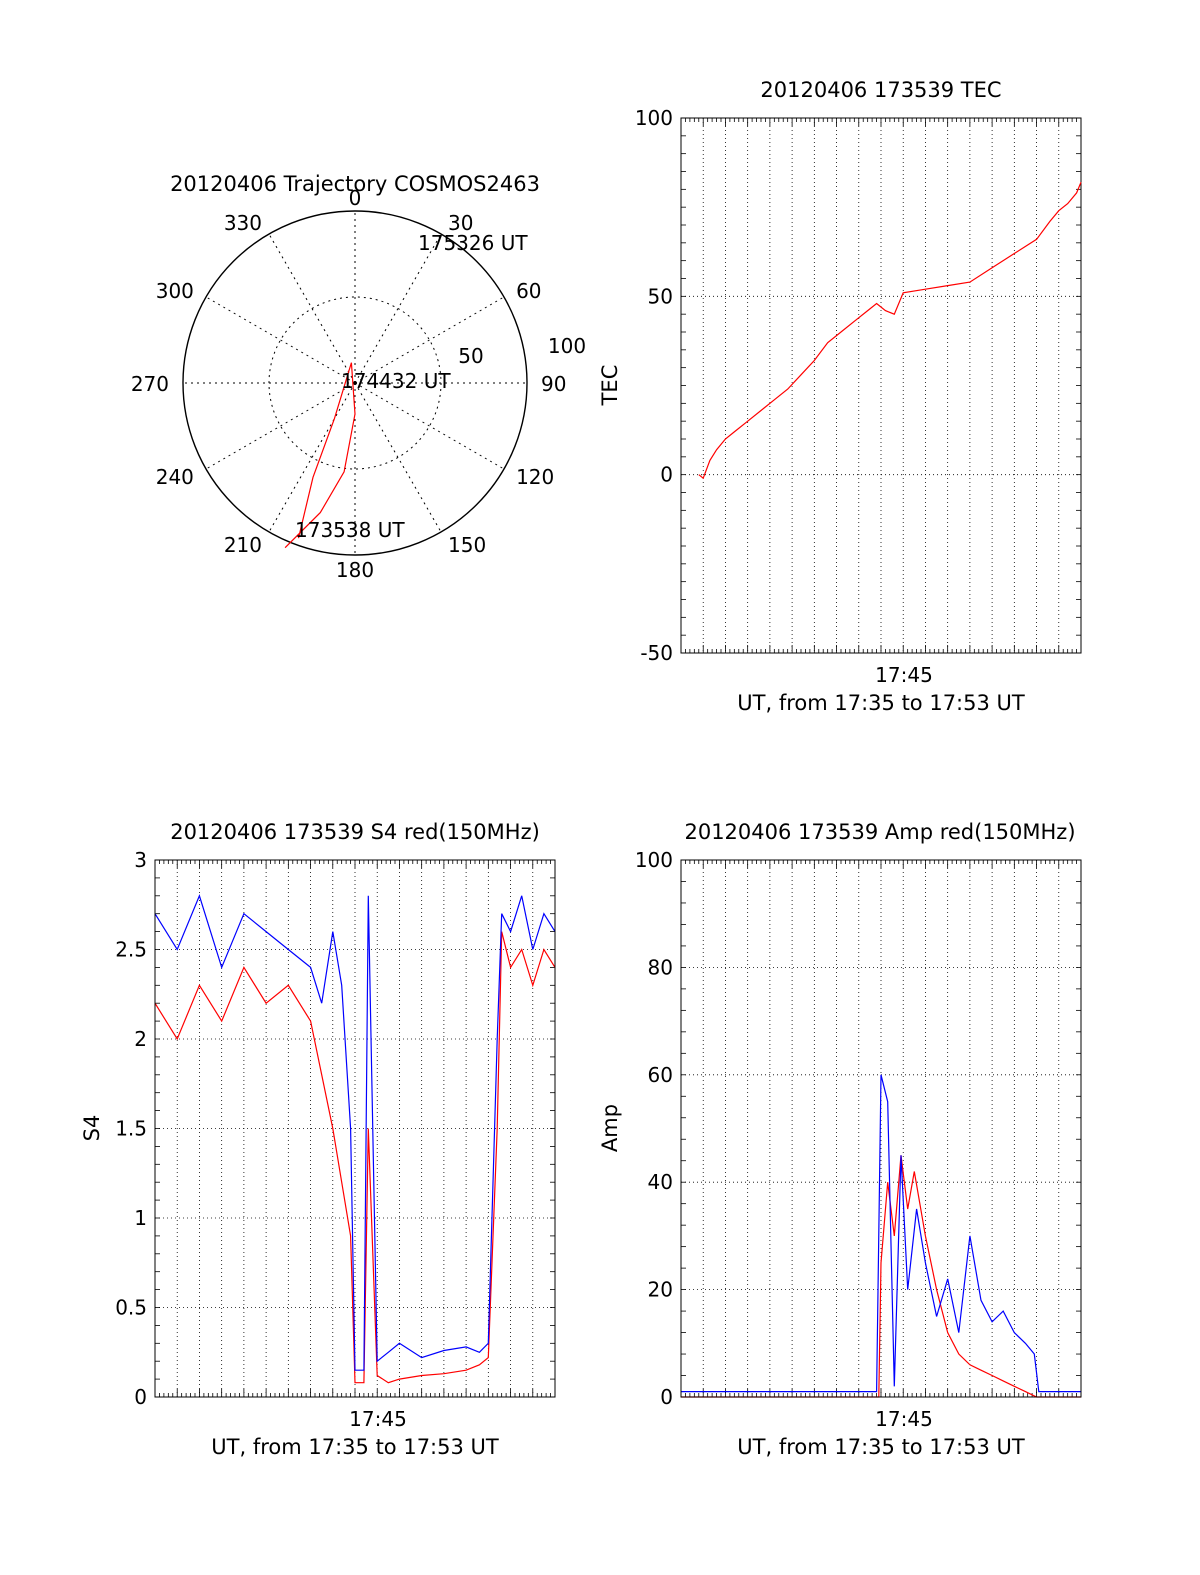  Describe the element at coordinates (610, 386) in the screenshot. I see `tec-ylabel: TEC` at that location.